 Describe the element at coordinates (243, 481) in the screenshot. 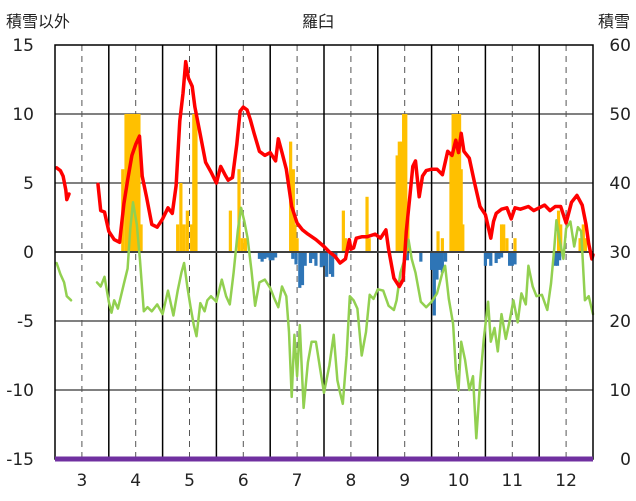

I see `x-tick-label: 6` at that location.